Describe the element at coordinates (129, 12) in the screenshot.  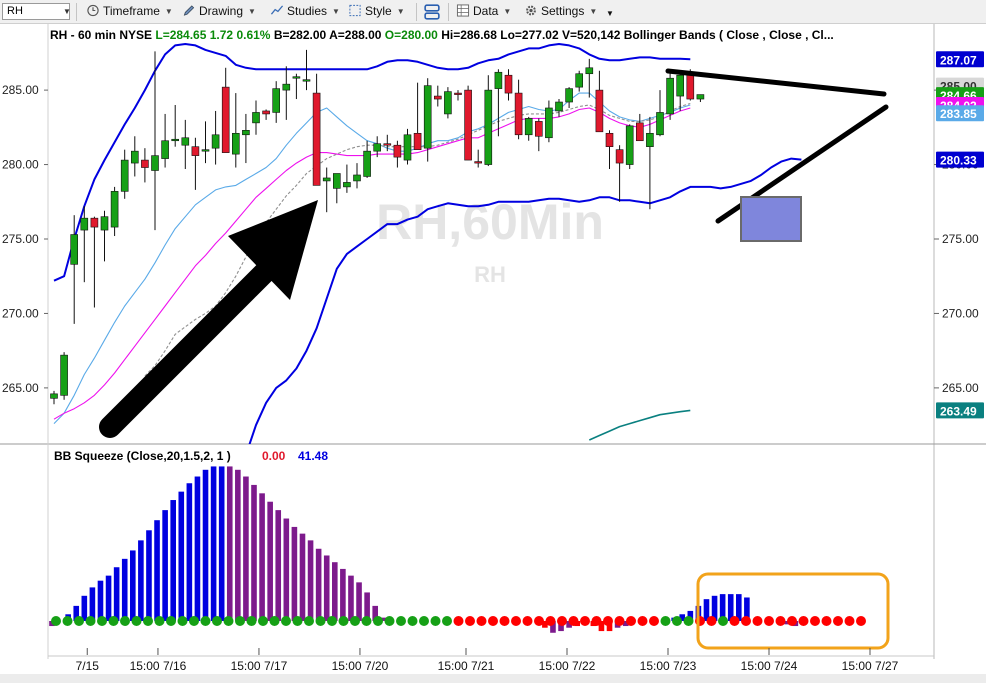
I see `timeframe-menu: Timeframe ▼` at that location.